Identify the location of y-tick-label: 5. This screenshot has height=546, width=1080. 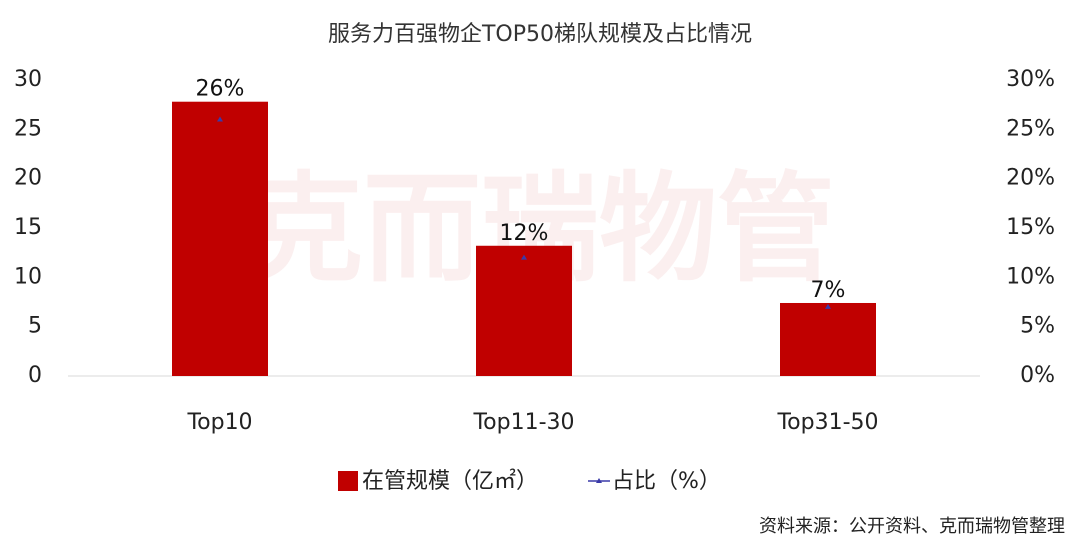
(35, 326).